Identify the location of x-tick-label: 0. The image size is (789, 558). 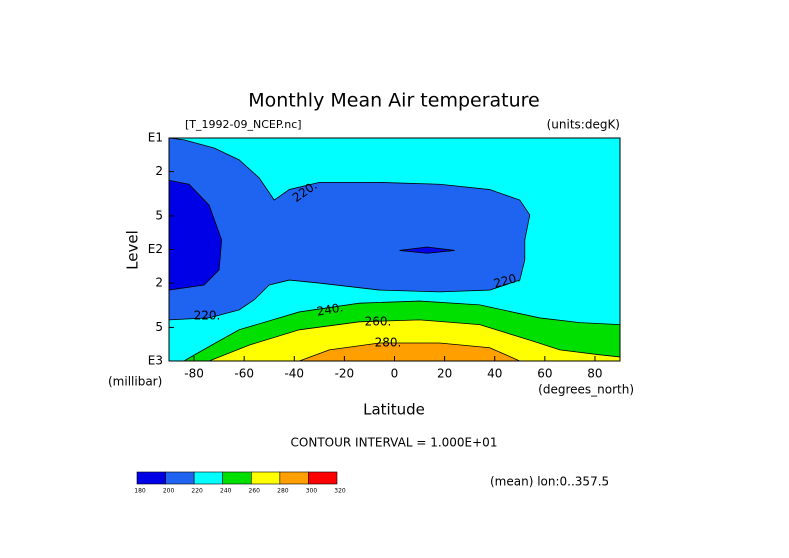
(395, 374).